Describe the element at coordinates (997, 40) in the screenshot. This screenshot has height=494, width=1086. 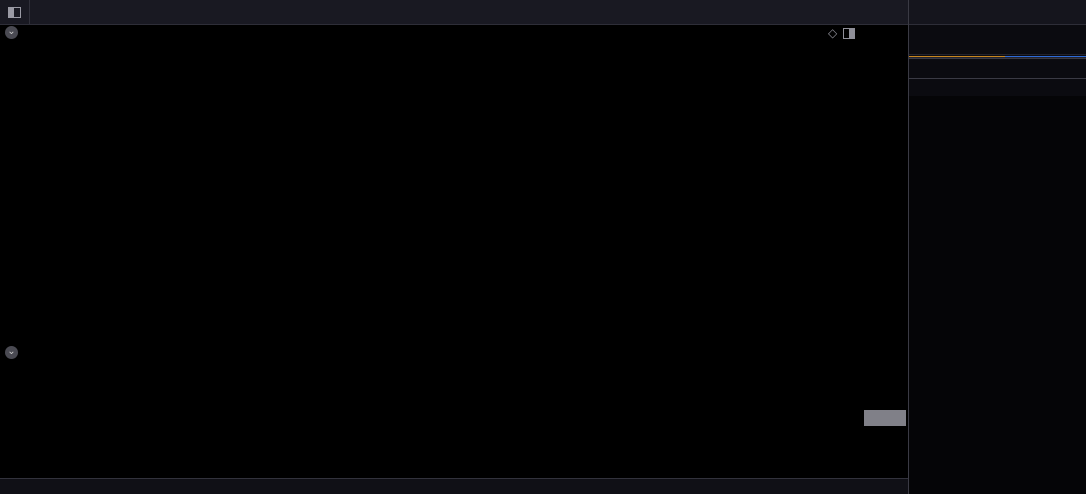
I see `price-row` at that location.